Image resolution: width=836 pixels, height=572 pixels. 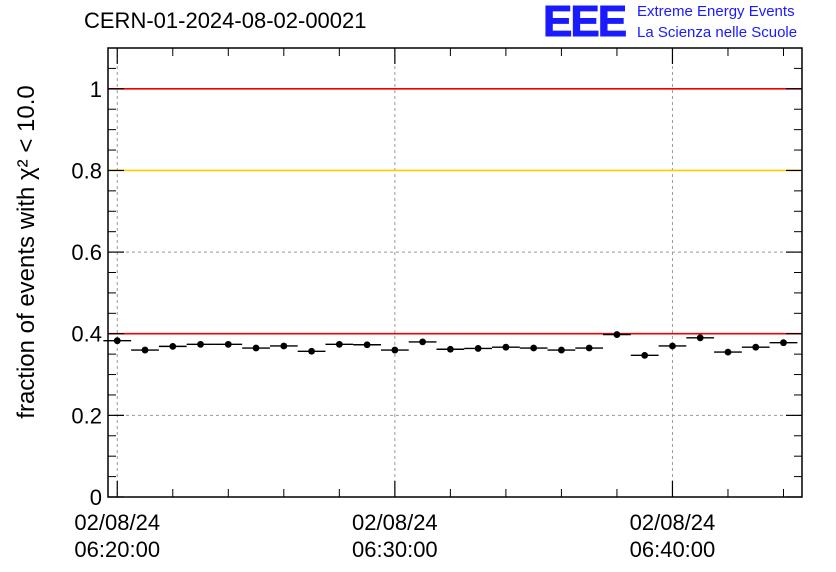 What do you see at coordinates (26, 251) in the screenshot?
I see `y-axis-label: fraction of events with χ² < 10.0` at bounding box center [26, 251].